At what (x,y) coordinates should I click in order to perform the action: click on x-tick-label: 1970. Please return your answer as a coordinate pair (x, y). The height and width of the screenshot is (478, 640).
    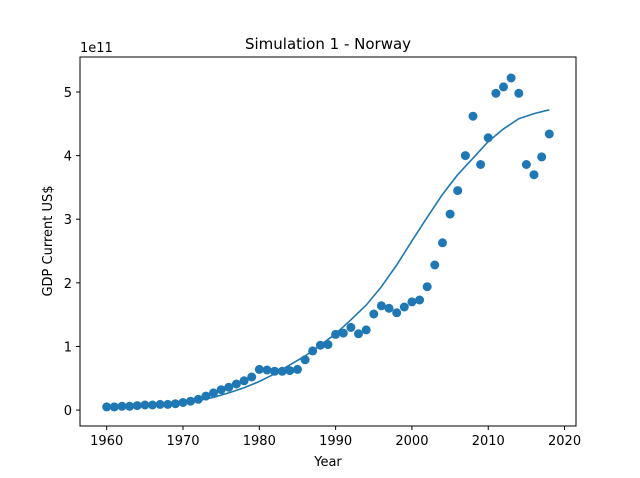
    Looking at the image, I should click on (182, 441).